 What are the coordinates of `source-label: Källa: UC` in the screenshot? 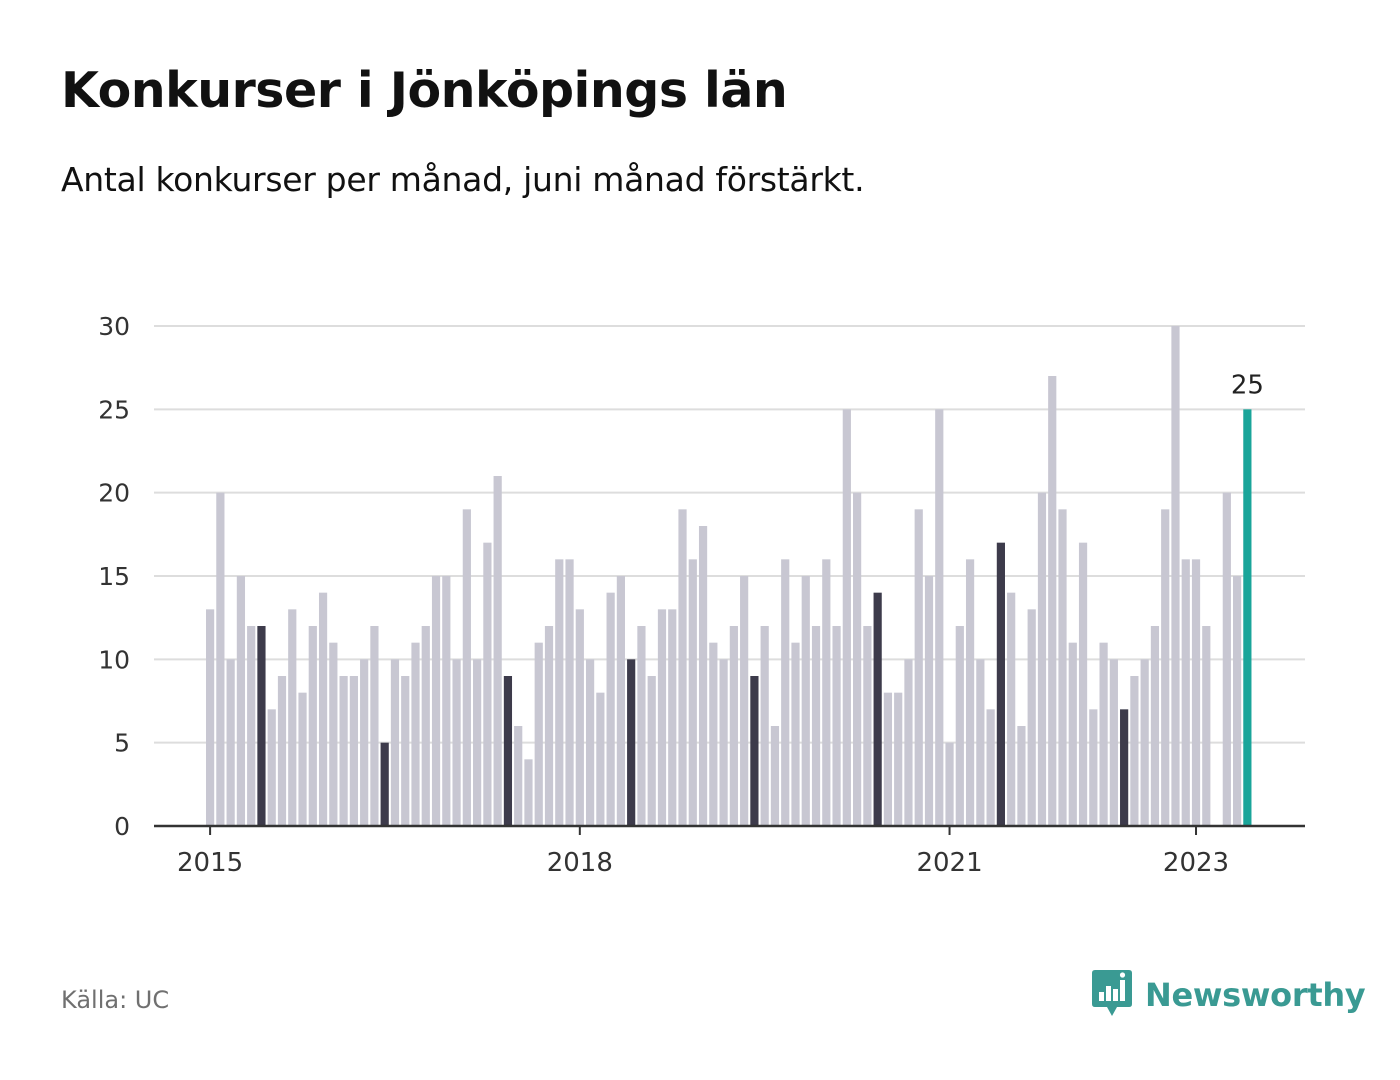 It's located at (115, 1000).